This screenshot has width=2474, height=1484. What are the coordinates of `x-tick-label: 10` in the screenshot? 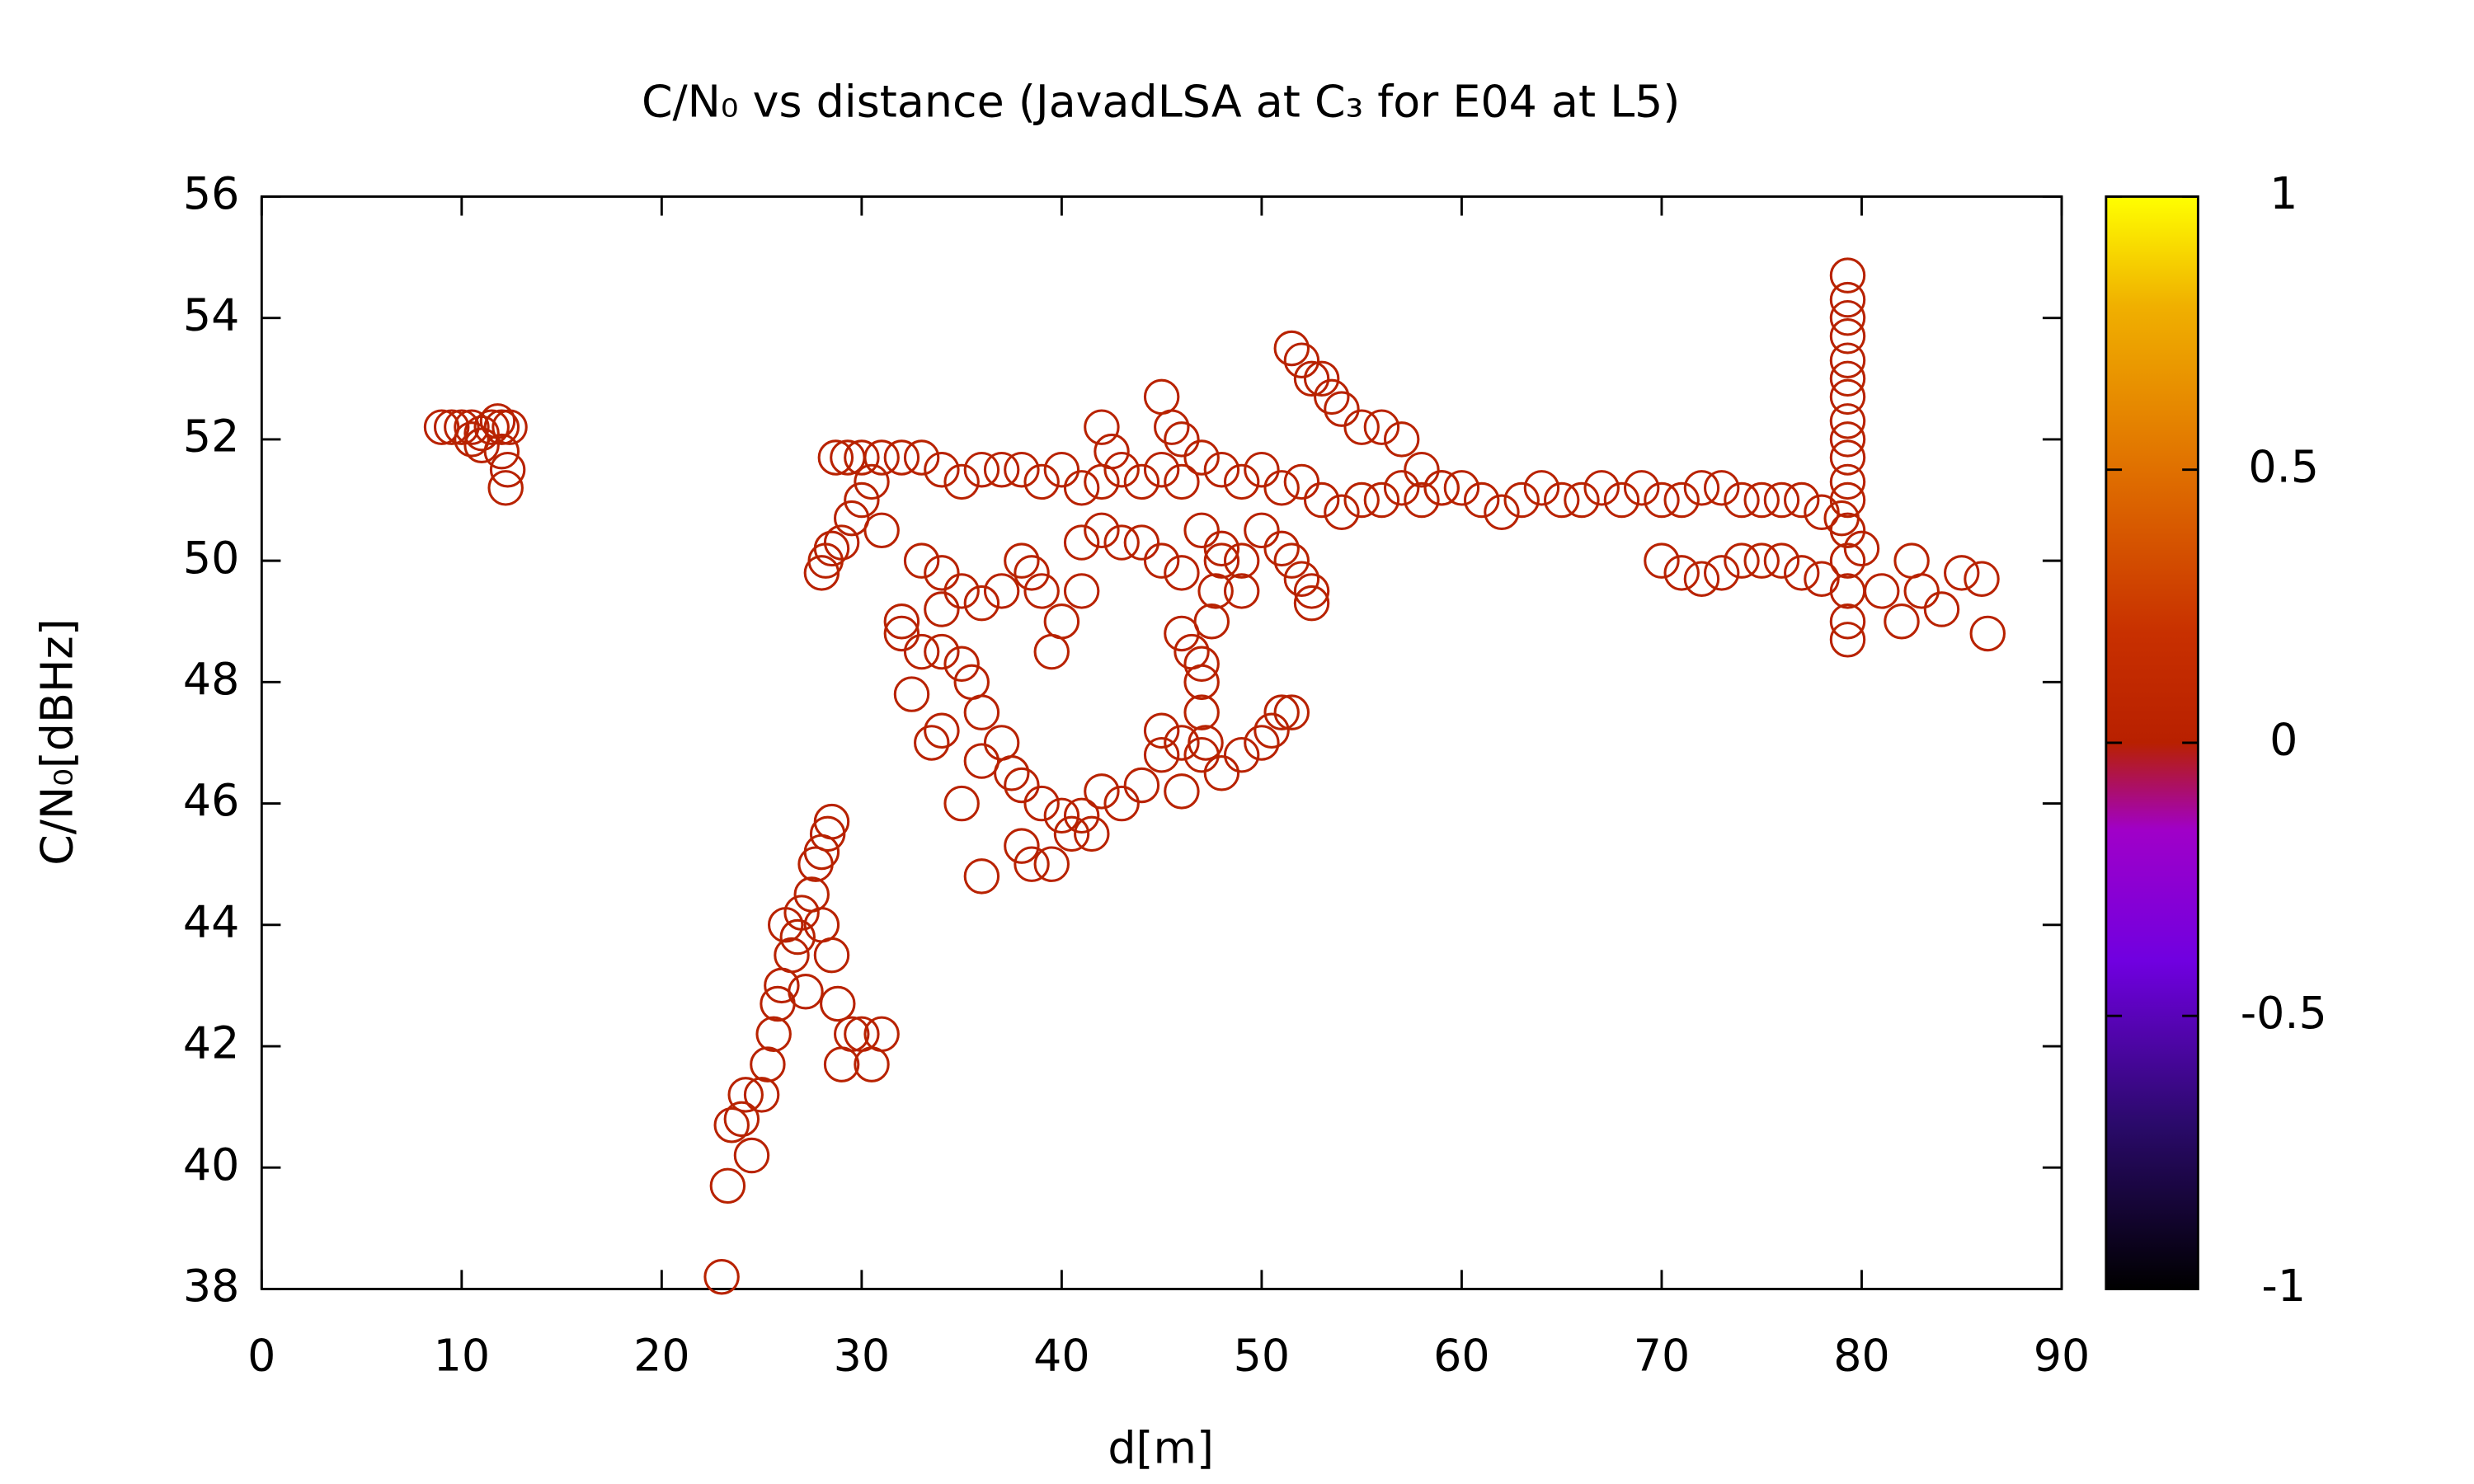 It's located at (462, 1356).